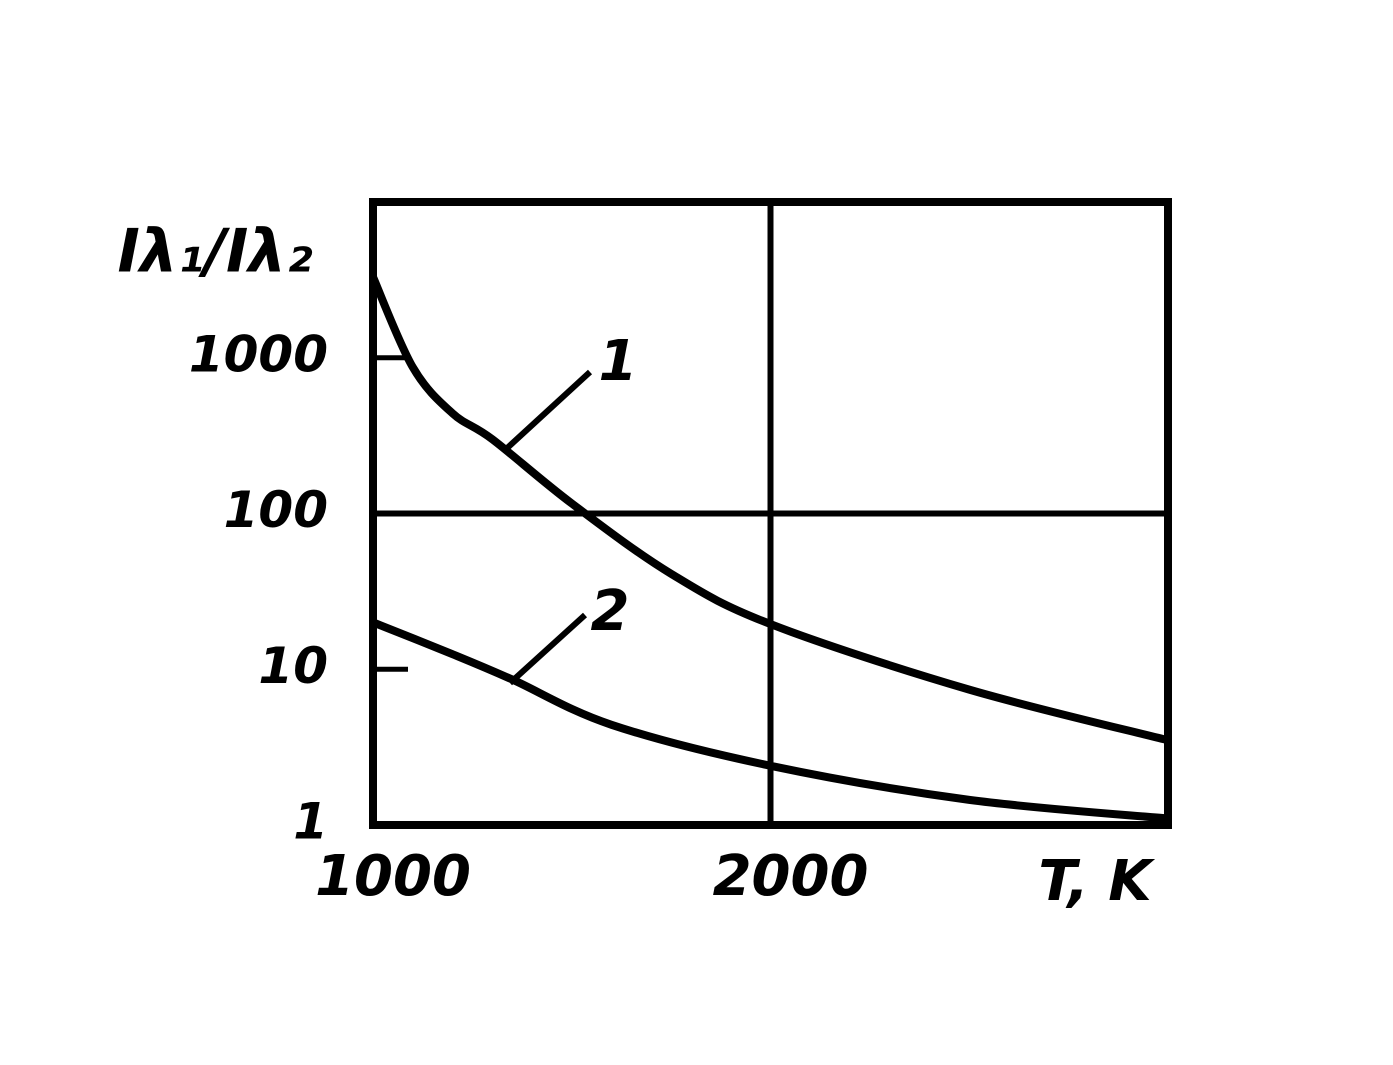 This screenshot has width=1393, height=1065. What do you see at coordinates (214, 252) in the screenshot?
I see `y-axis-label: Iλ₁/Iλ₂` at bounding box center [214, 252].